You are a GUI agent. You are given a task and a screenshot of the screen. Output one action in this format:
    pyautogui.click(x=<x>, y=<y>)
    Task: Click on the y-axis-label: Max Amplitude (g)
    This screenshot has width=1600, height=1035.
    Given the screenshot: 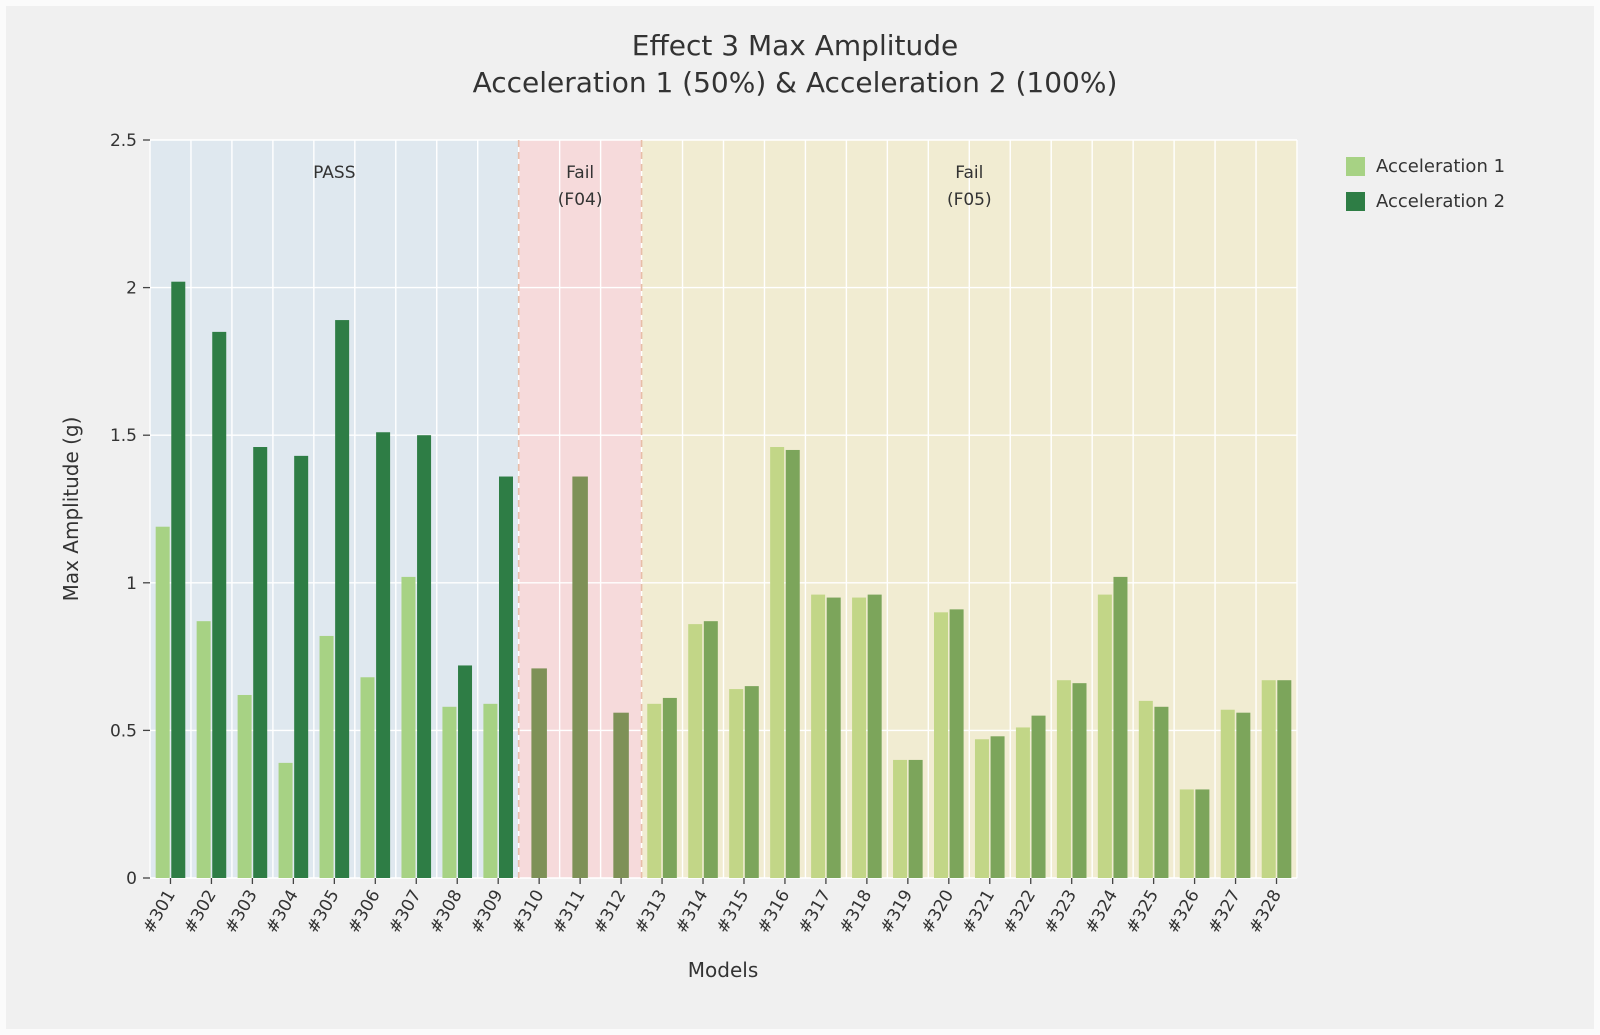 What is the action you would take?
    pyautogui.click(x=71, y=509)
    